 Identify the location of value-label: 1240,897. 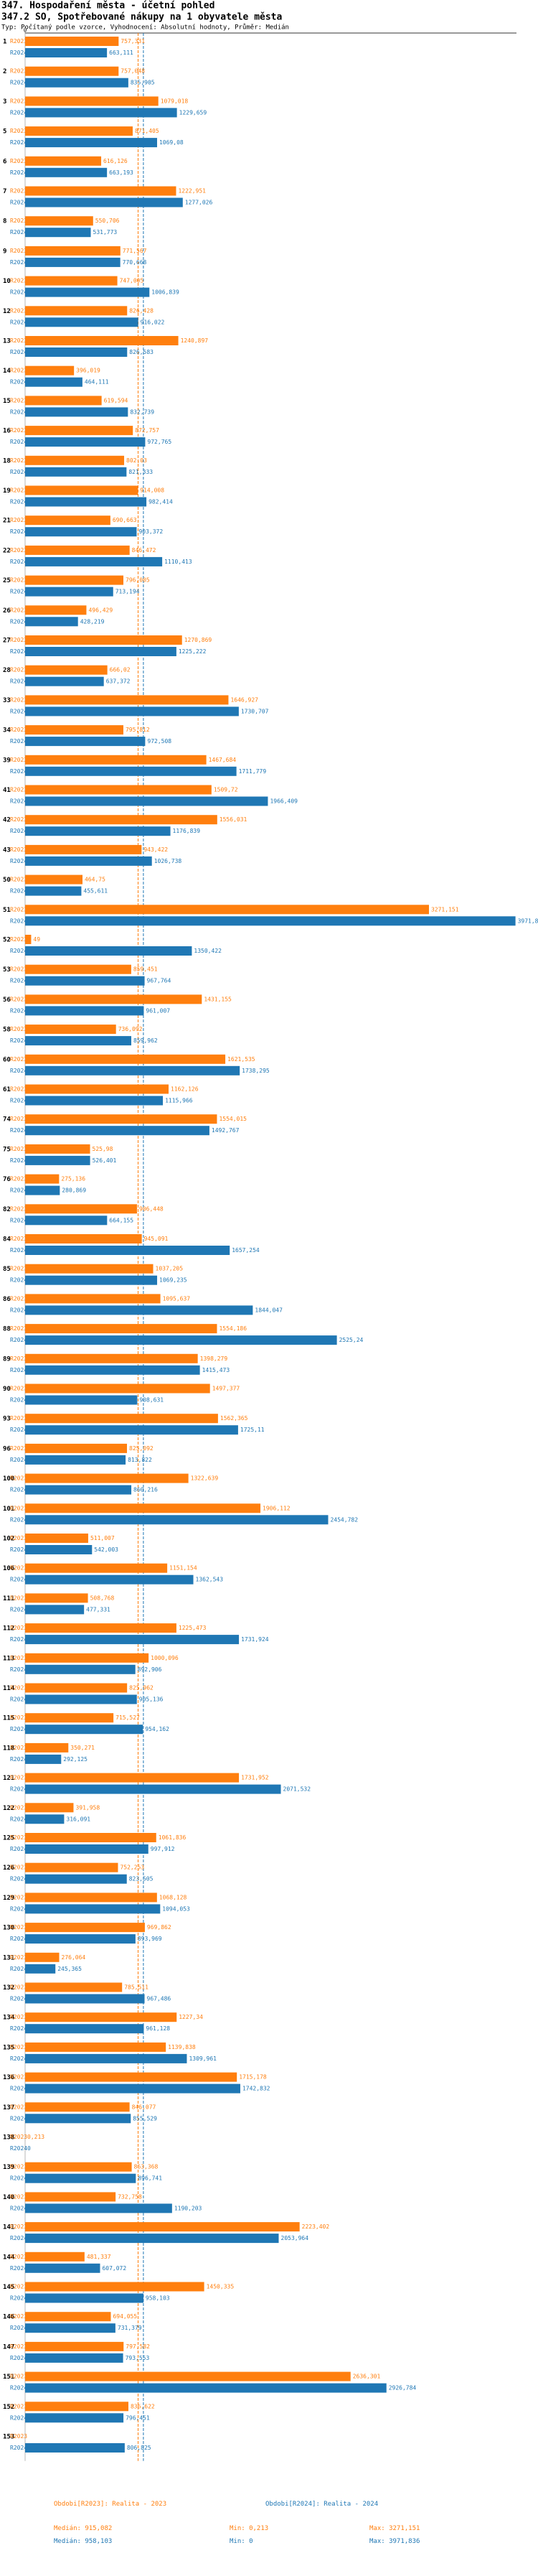
(195, 340).